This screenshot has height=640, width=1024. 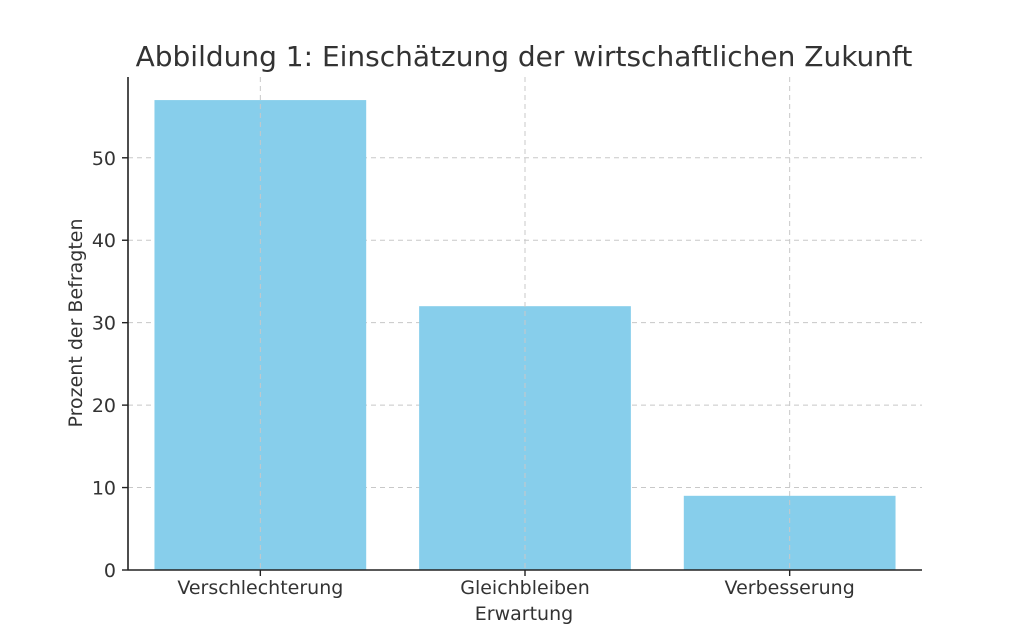 I want to click on y-tick-label: 0, so click(x=110, y=571).